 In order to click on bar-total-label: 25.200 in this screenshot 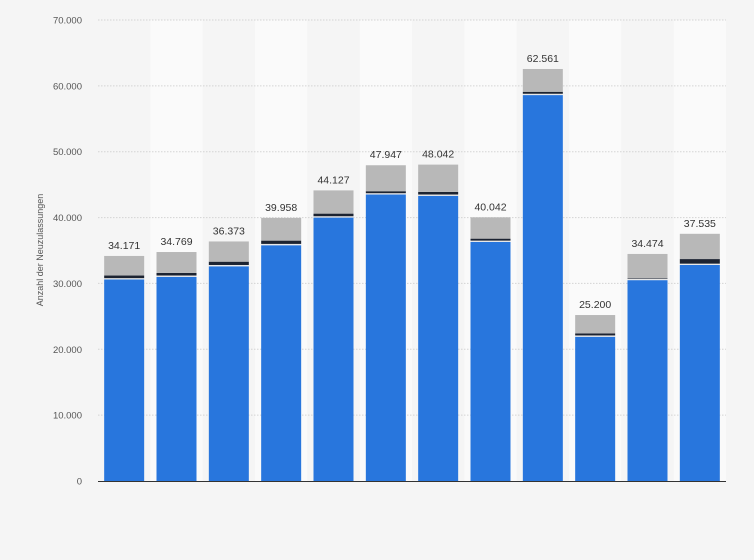, I will do `click(595, 305)`.